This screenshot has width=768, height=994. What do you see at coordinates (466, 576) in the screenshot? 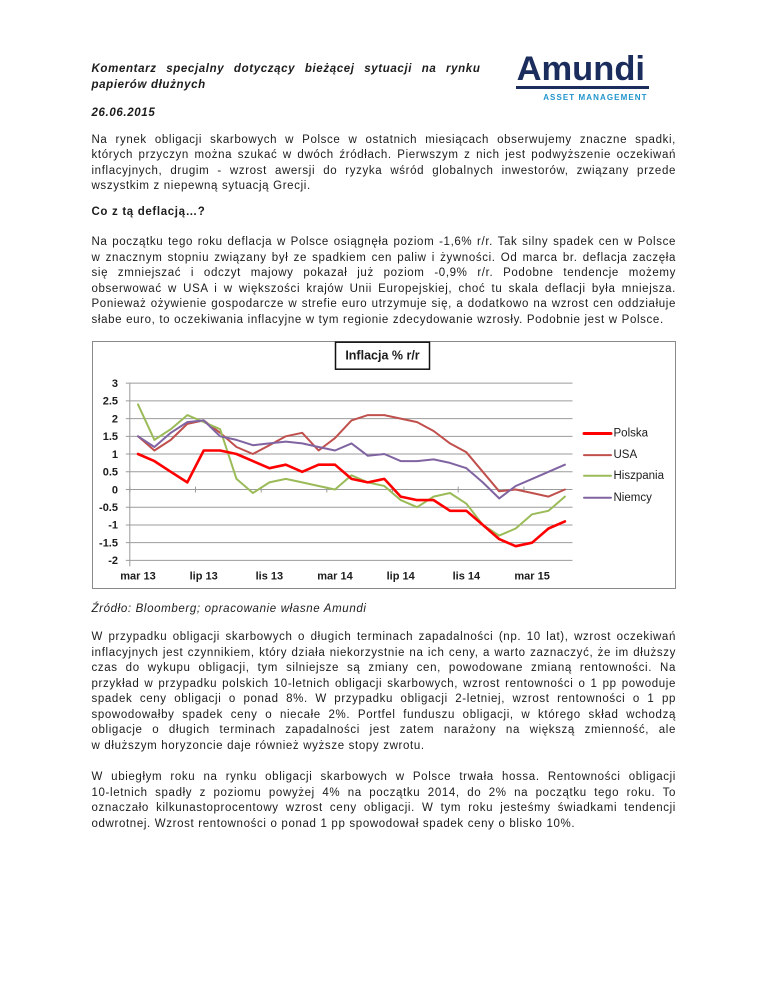
I see `svg-text: lis 14` at bounding box center [466, 576].